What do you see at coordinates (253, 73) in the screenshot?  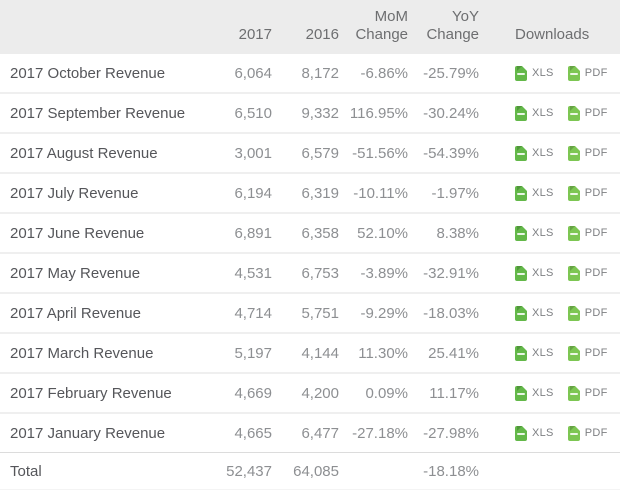 I see `value-2017: 6,064` at bounding box center [253, 73].